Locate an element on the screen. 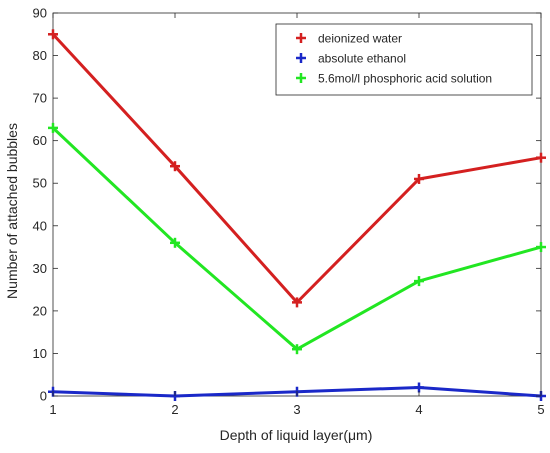  x-tick-label: 3 is located at coordinates (296, 409).